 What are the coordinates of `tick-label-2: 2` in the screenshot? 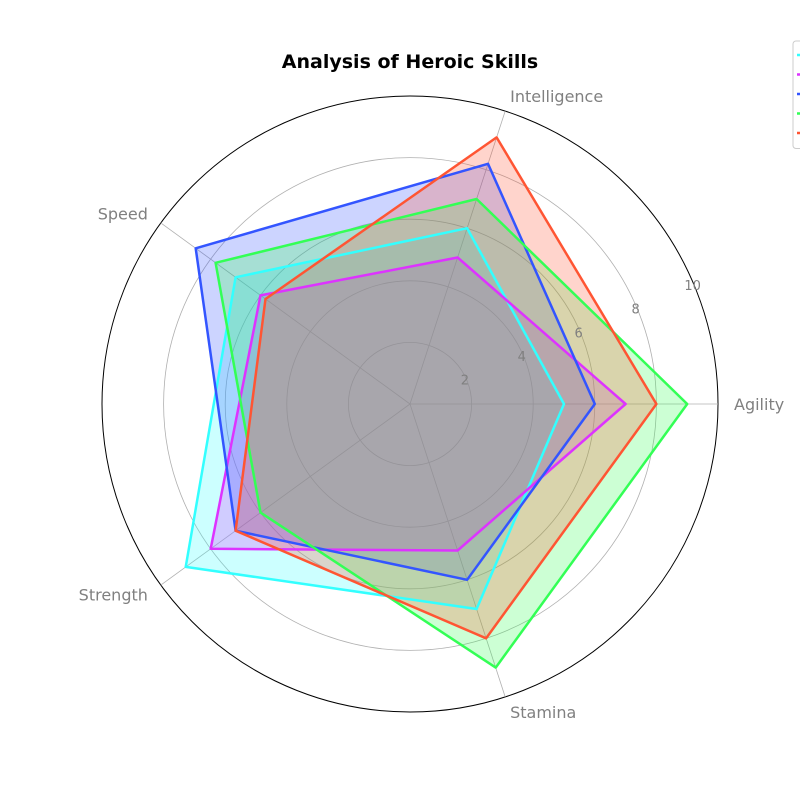 It's located at (465, 380).